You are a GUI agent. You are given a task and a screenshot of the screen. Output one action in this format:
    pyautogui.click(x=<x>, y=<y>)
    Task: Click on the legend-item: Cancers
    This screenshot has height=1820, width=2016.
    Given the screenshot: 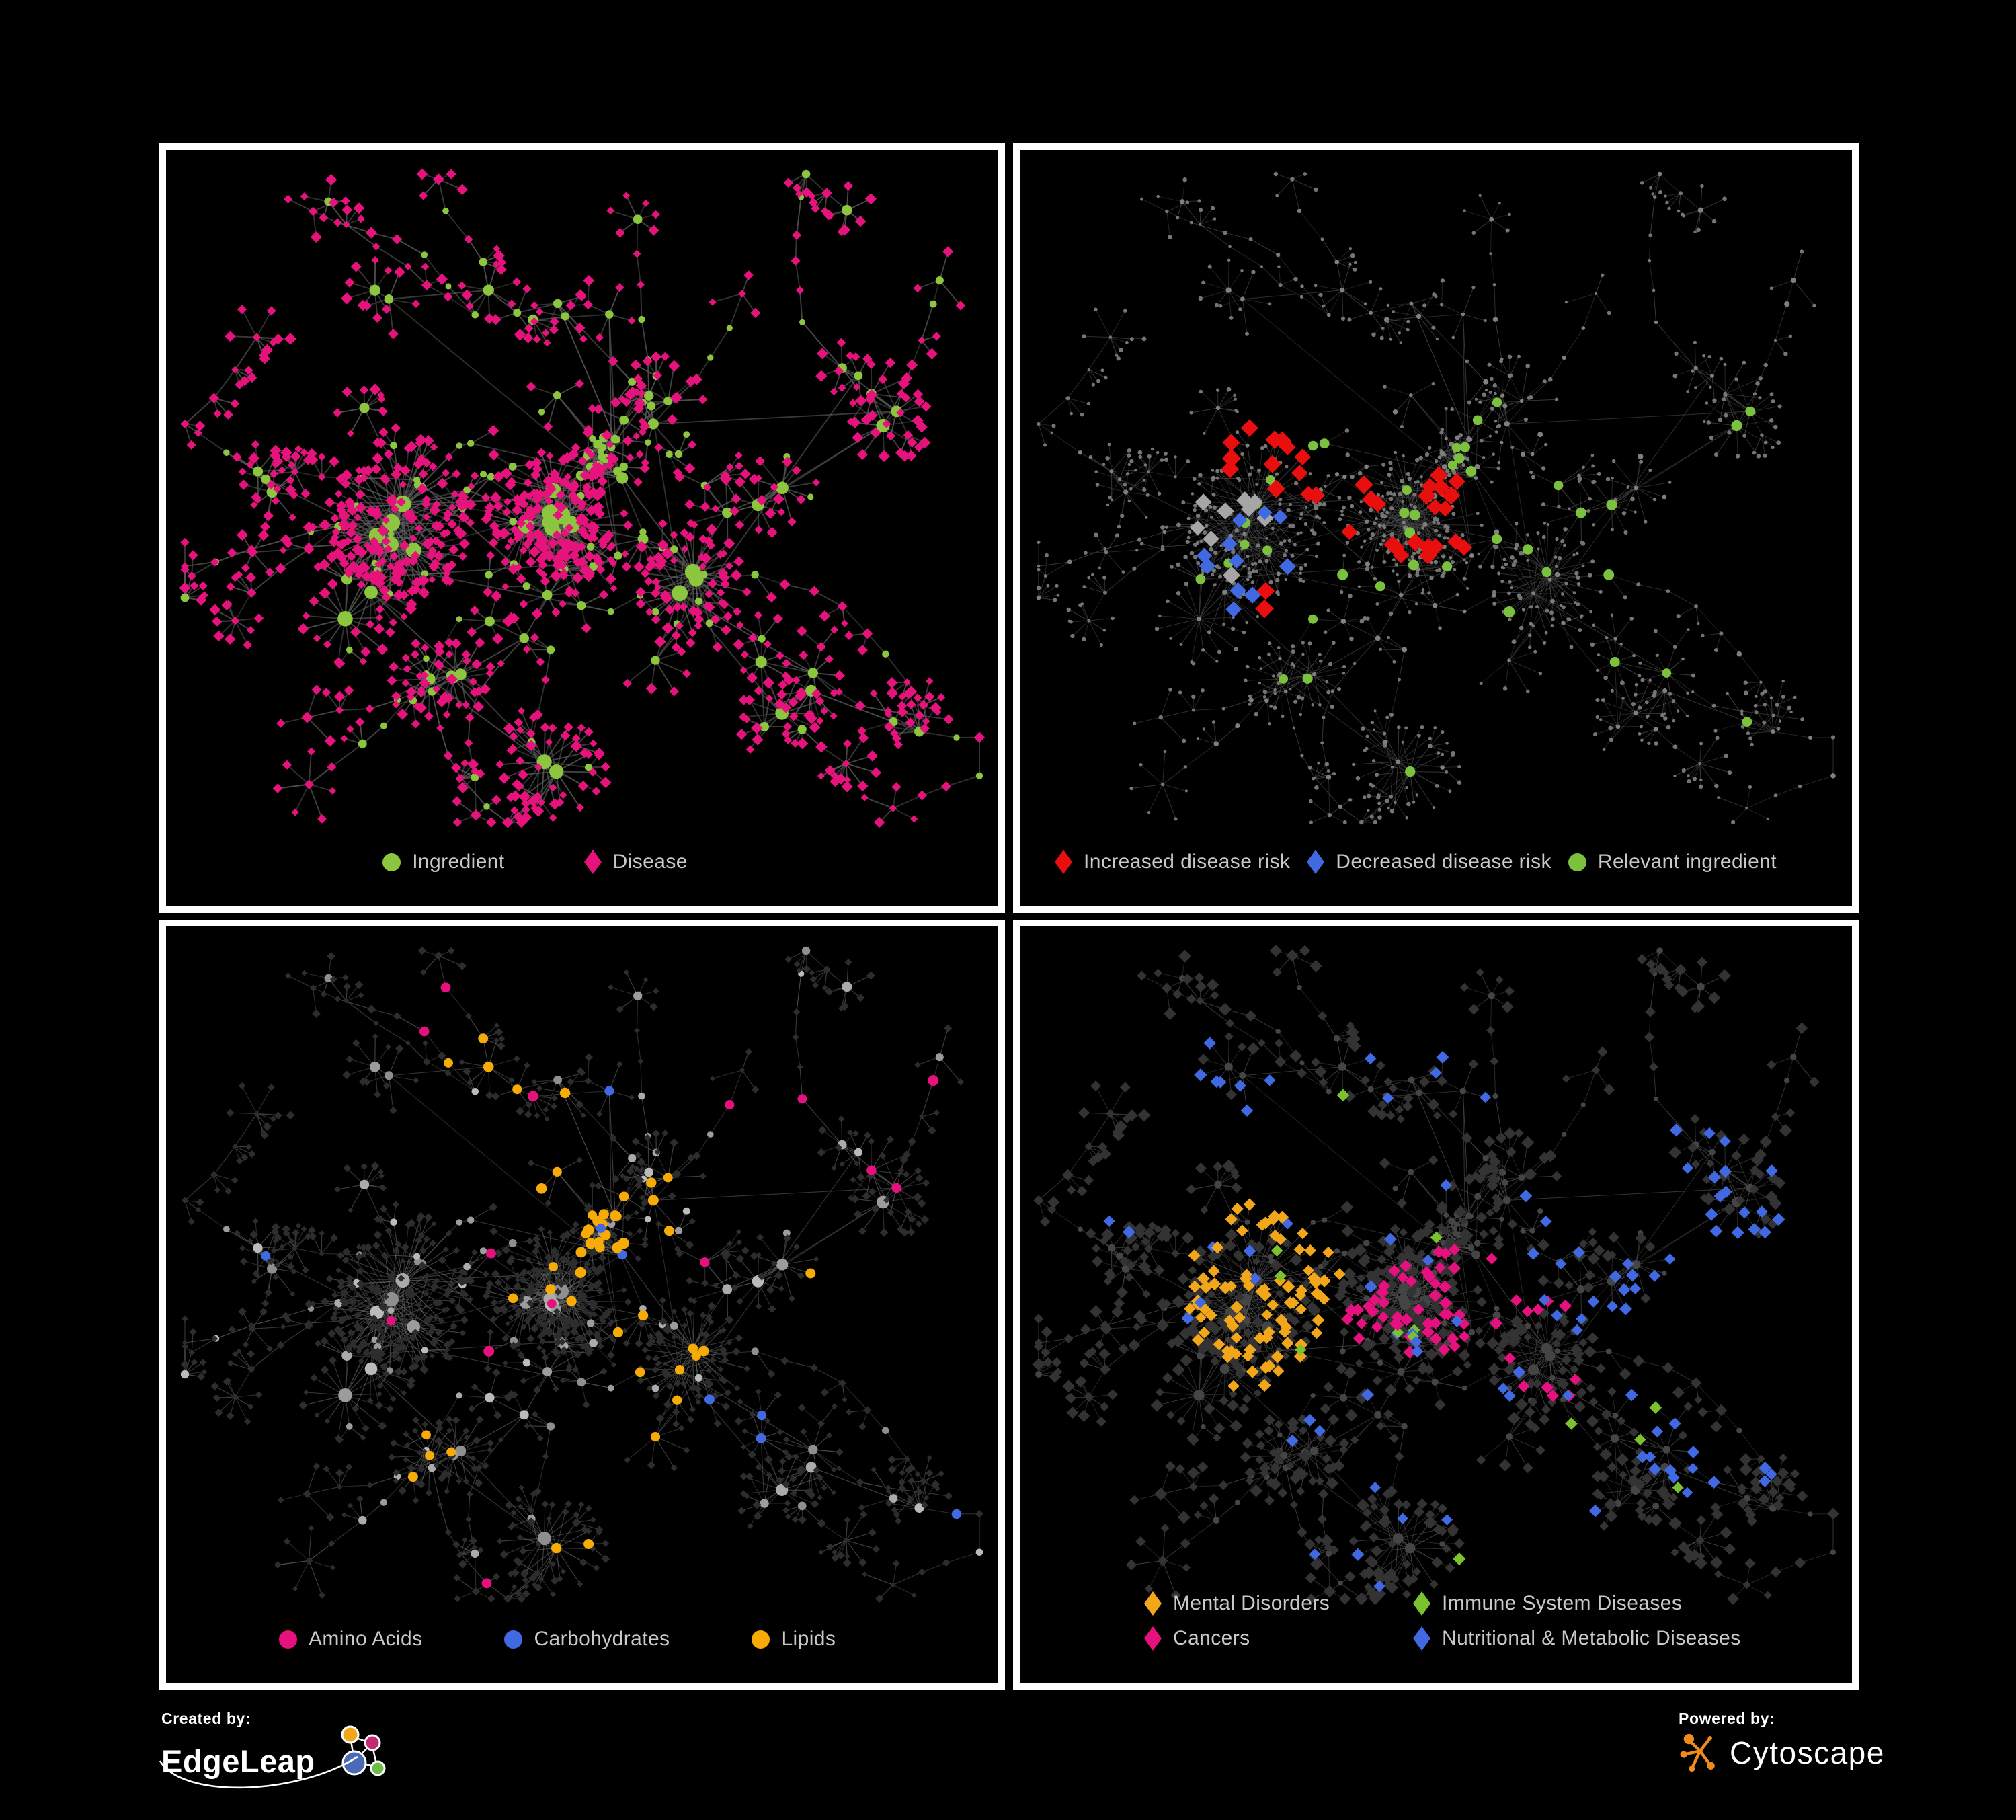 What is the action you would take?
    pyautogui.click(x=1278, y=1638)
    